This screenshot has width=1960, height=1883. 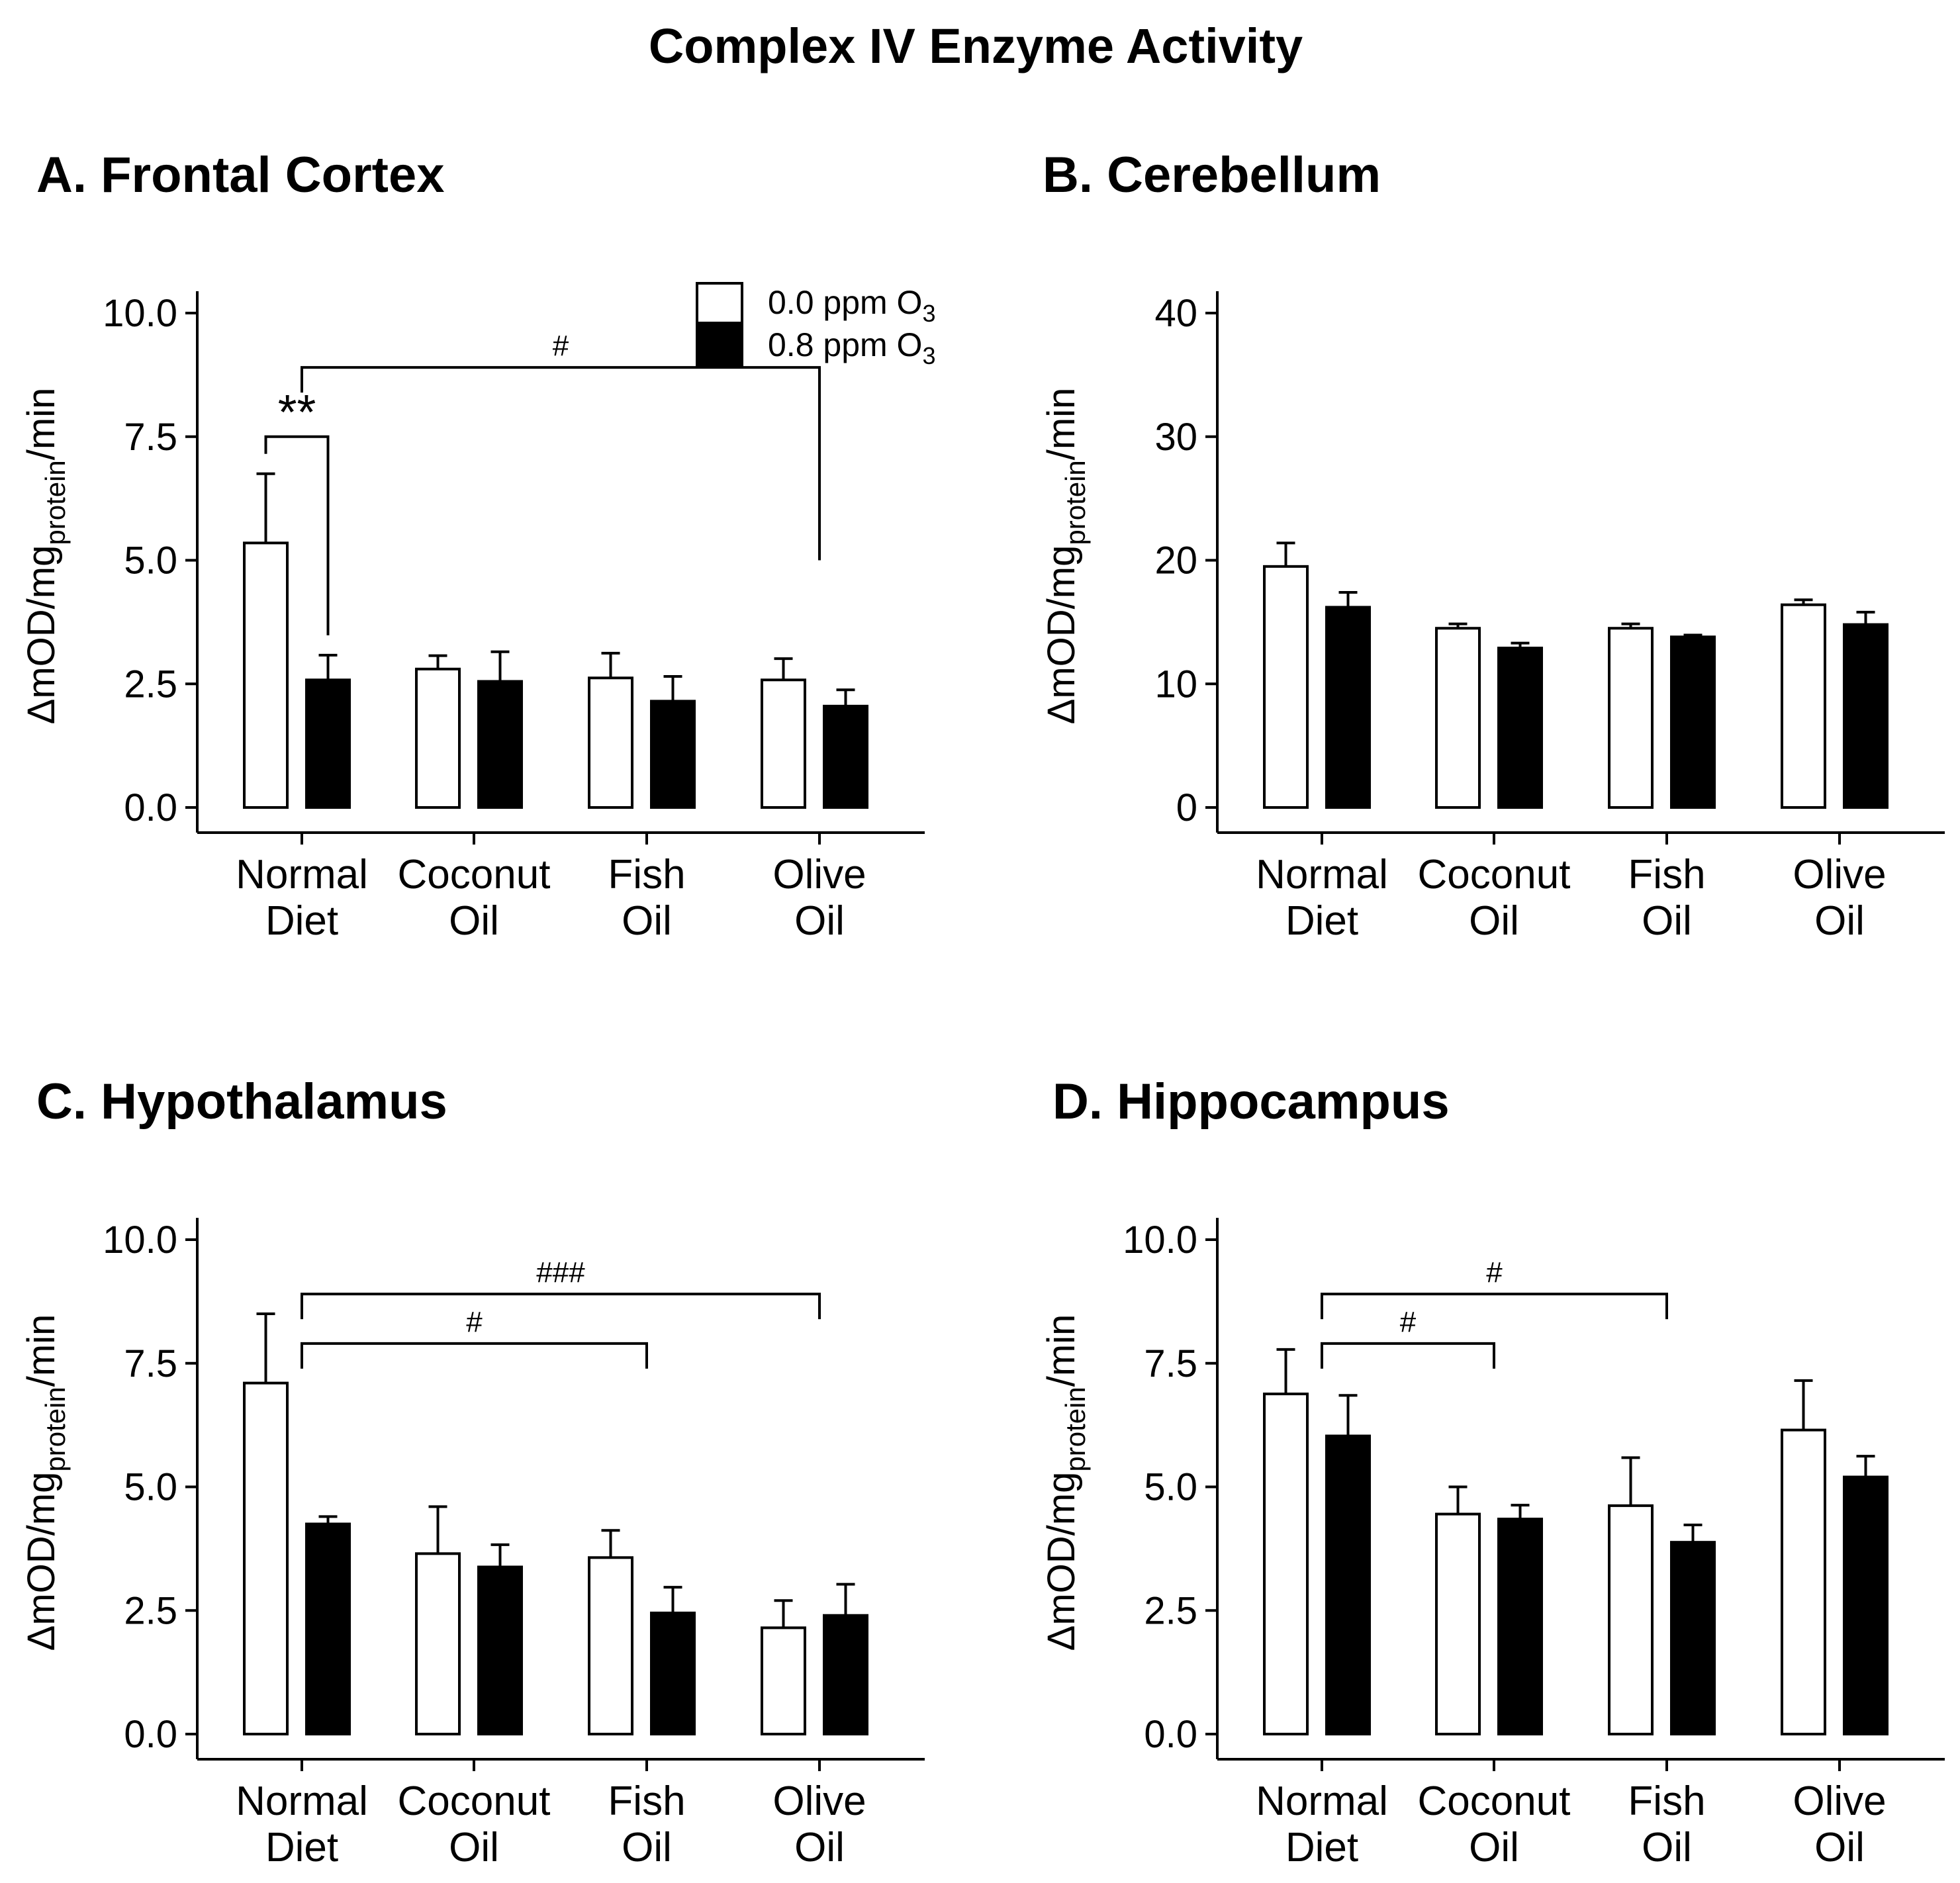 What do you see at coordinates (297, 412) in the screenshot?
I see `significance-label: **` at bounding box center [297, 412].